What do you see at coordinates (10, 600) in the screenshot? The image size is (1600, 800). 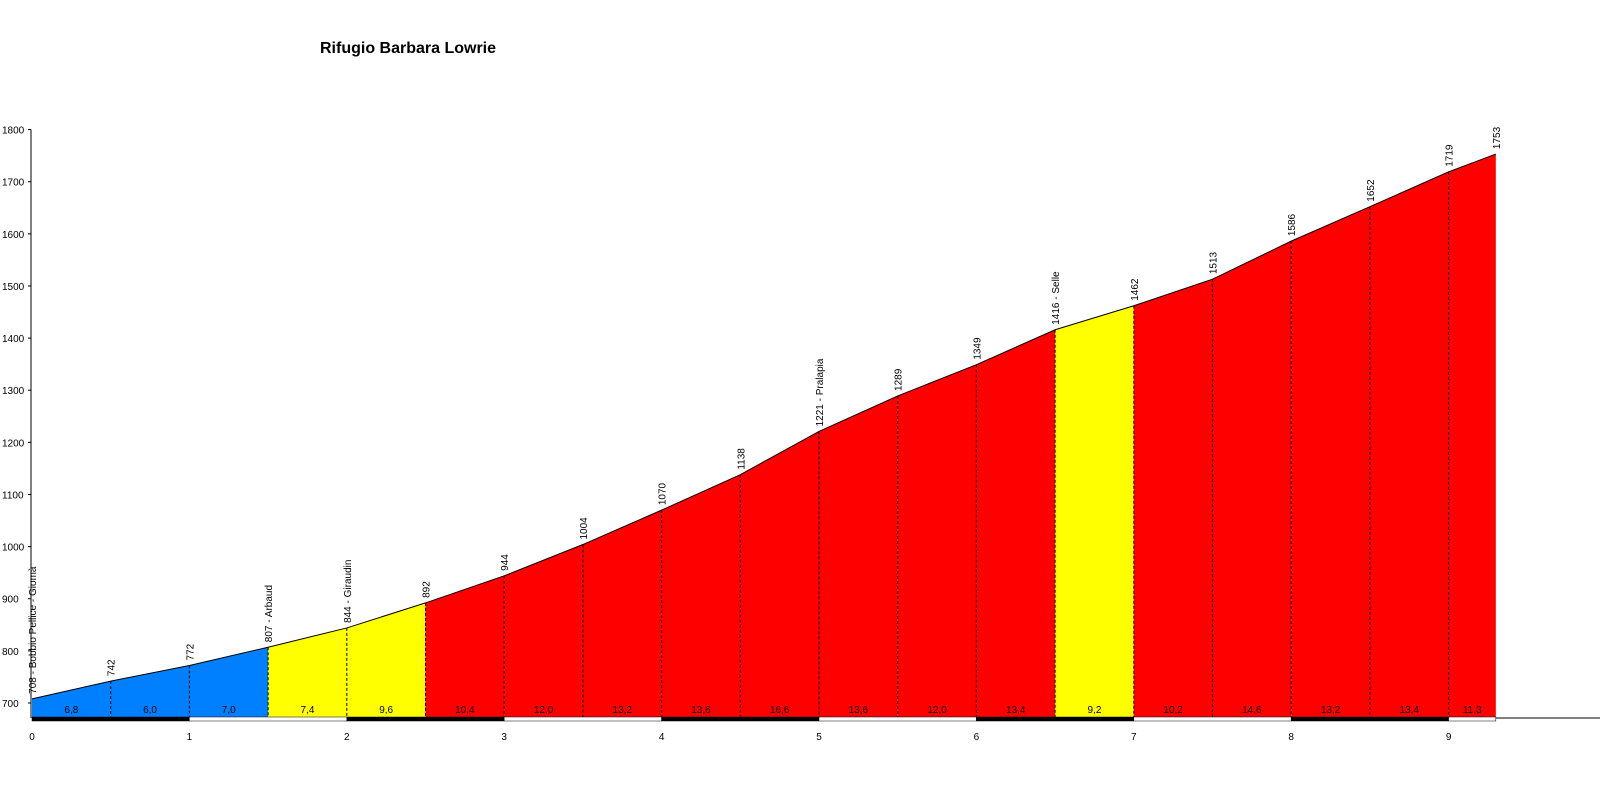 I see `y-tick-label: 900` at bounding box center [10, 600].